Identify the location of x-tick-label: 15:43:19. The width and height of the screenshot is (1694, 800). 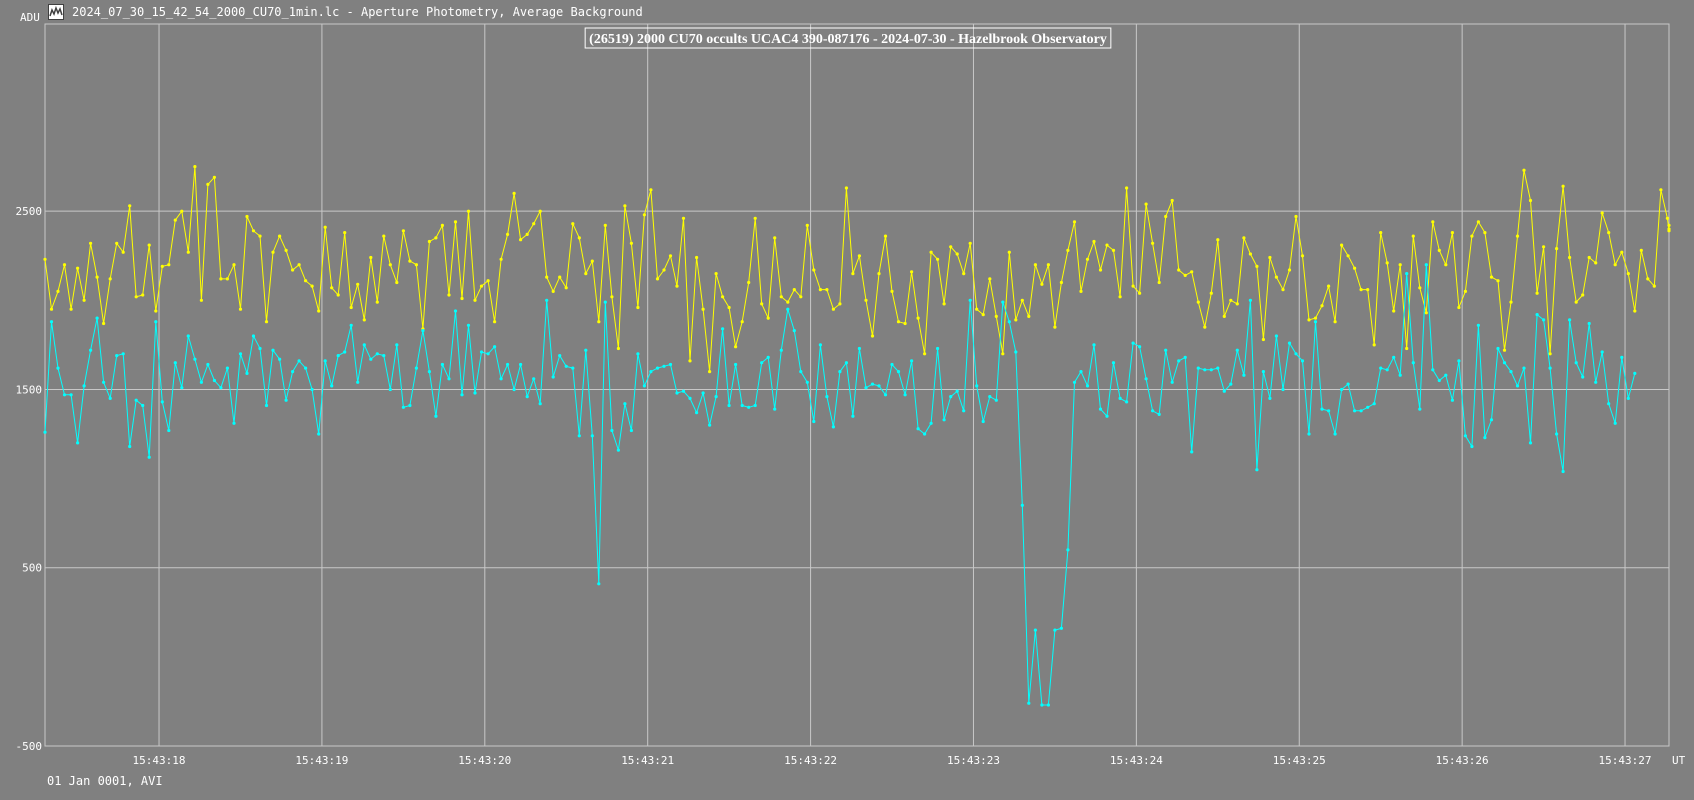
(321, 760).